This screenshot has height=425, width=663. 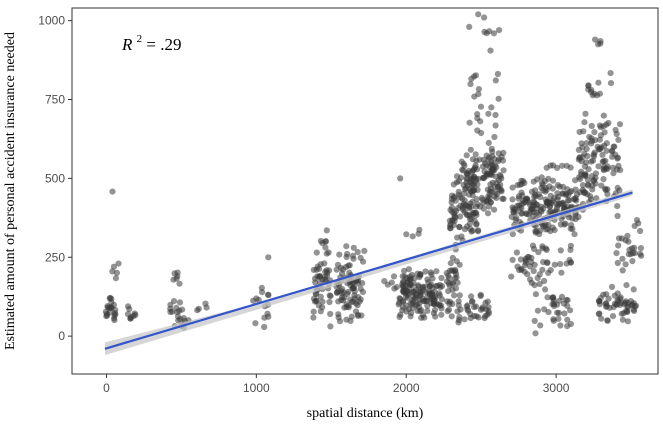 I want to click on x-tick-label: 3000, so click(x=556, y=388).